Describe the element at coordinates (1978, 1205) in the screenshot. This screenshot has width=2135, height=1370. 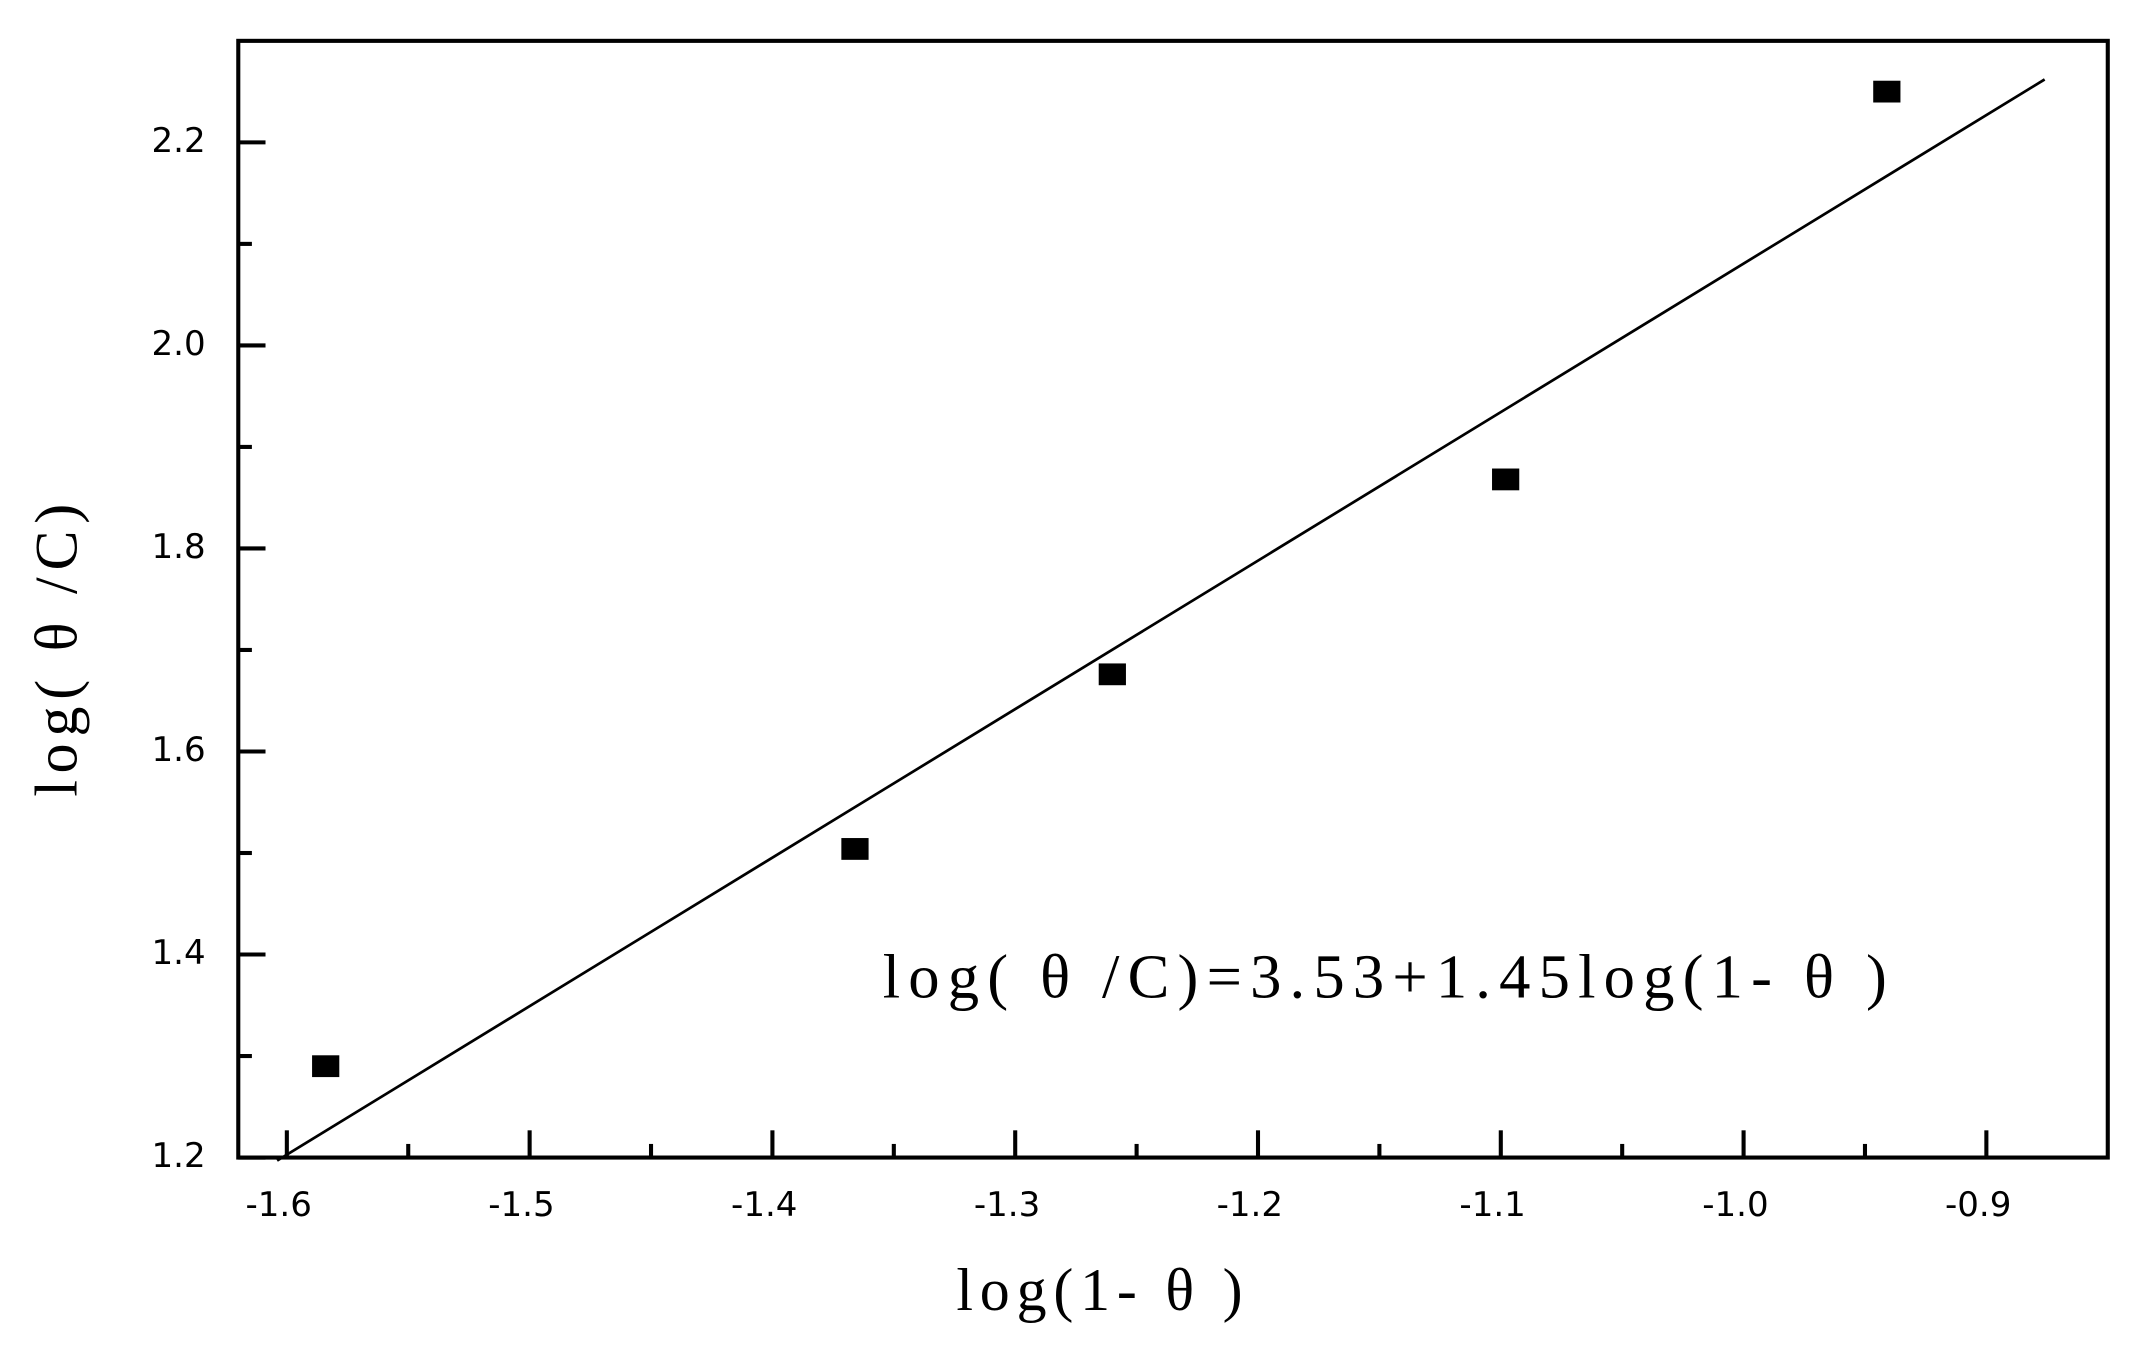
I see `x-tick-label: -0.9` at that location.